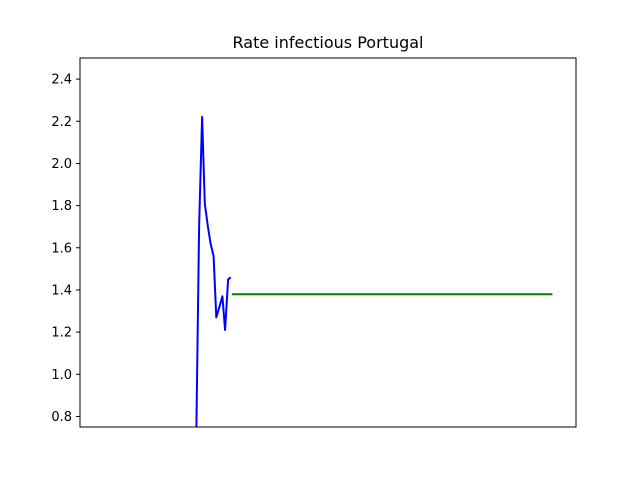 This screenshot has width=640, height=480. Describe the element at coordinates (328, 42) in the screenshot. I see `chart-title: Rate infectious Portugal` at that location.